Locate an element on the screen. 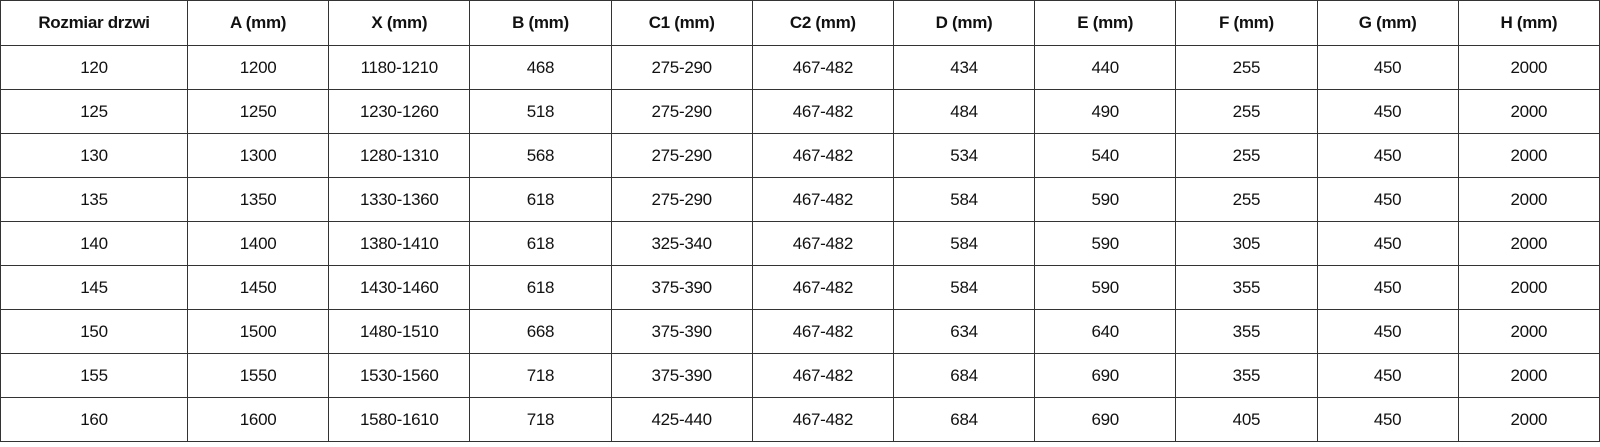  table-cell: 1350 is located at coordinates (258, 199).